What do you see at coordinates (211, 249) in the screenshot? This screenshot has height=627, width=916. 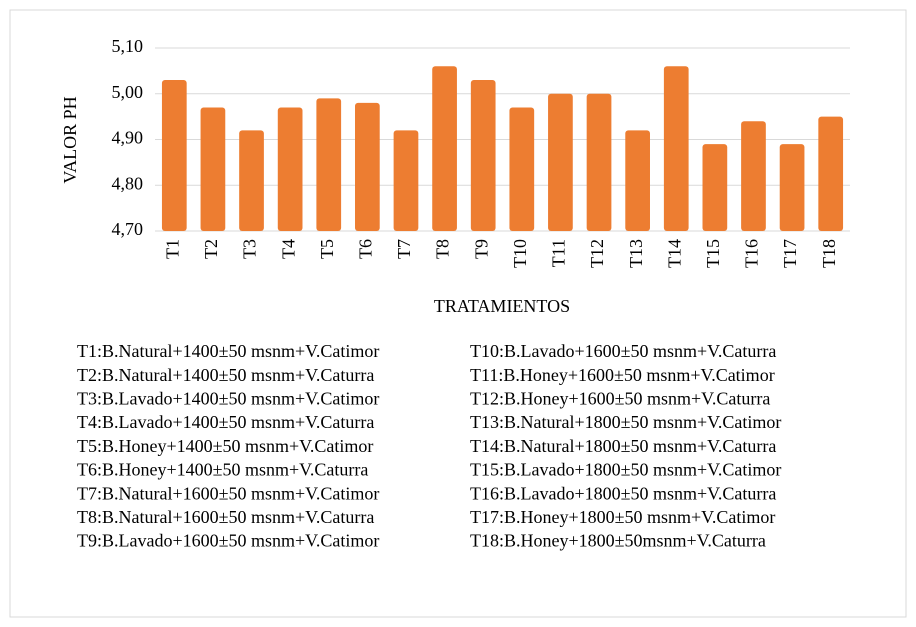 I see `x-tick-label: T2` at bounding box center [211, 249].